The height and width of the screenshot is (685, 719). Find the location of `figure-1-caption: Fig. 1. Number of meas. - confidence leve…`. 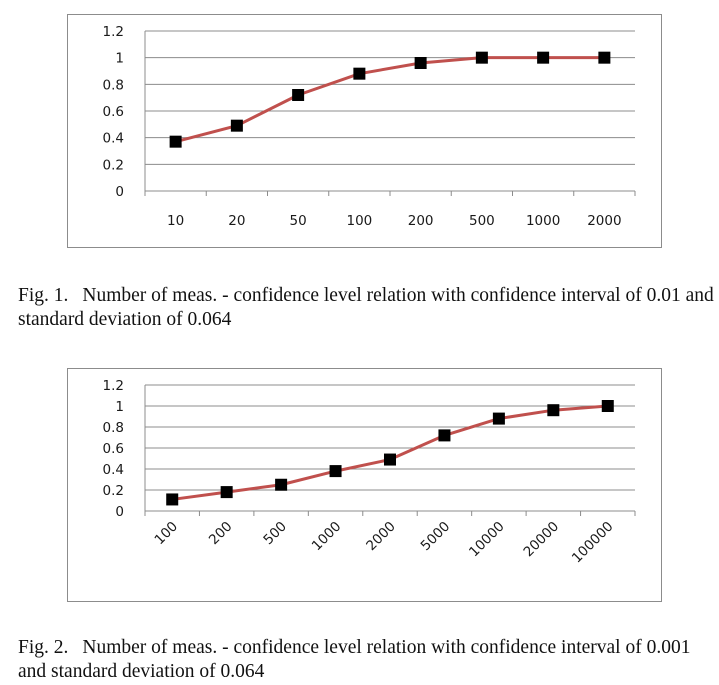

figure-1-caption: Fig. 1. Number of meas. - confidence leve… is located at coordinates (368, 308).